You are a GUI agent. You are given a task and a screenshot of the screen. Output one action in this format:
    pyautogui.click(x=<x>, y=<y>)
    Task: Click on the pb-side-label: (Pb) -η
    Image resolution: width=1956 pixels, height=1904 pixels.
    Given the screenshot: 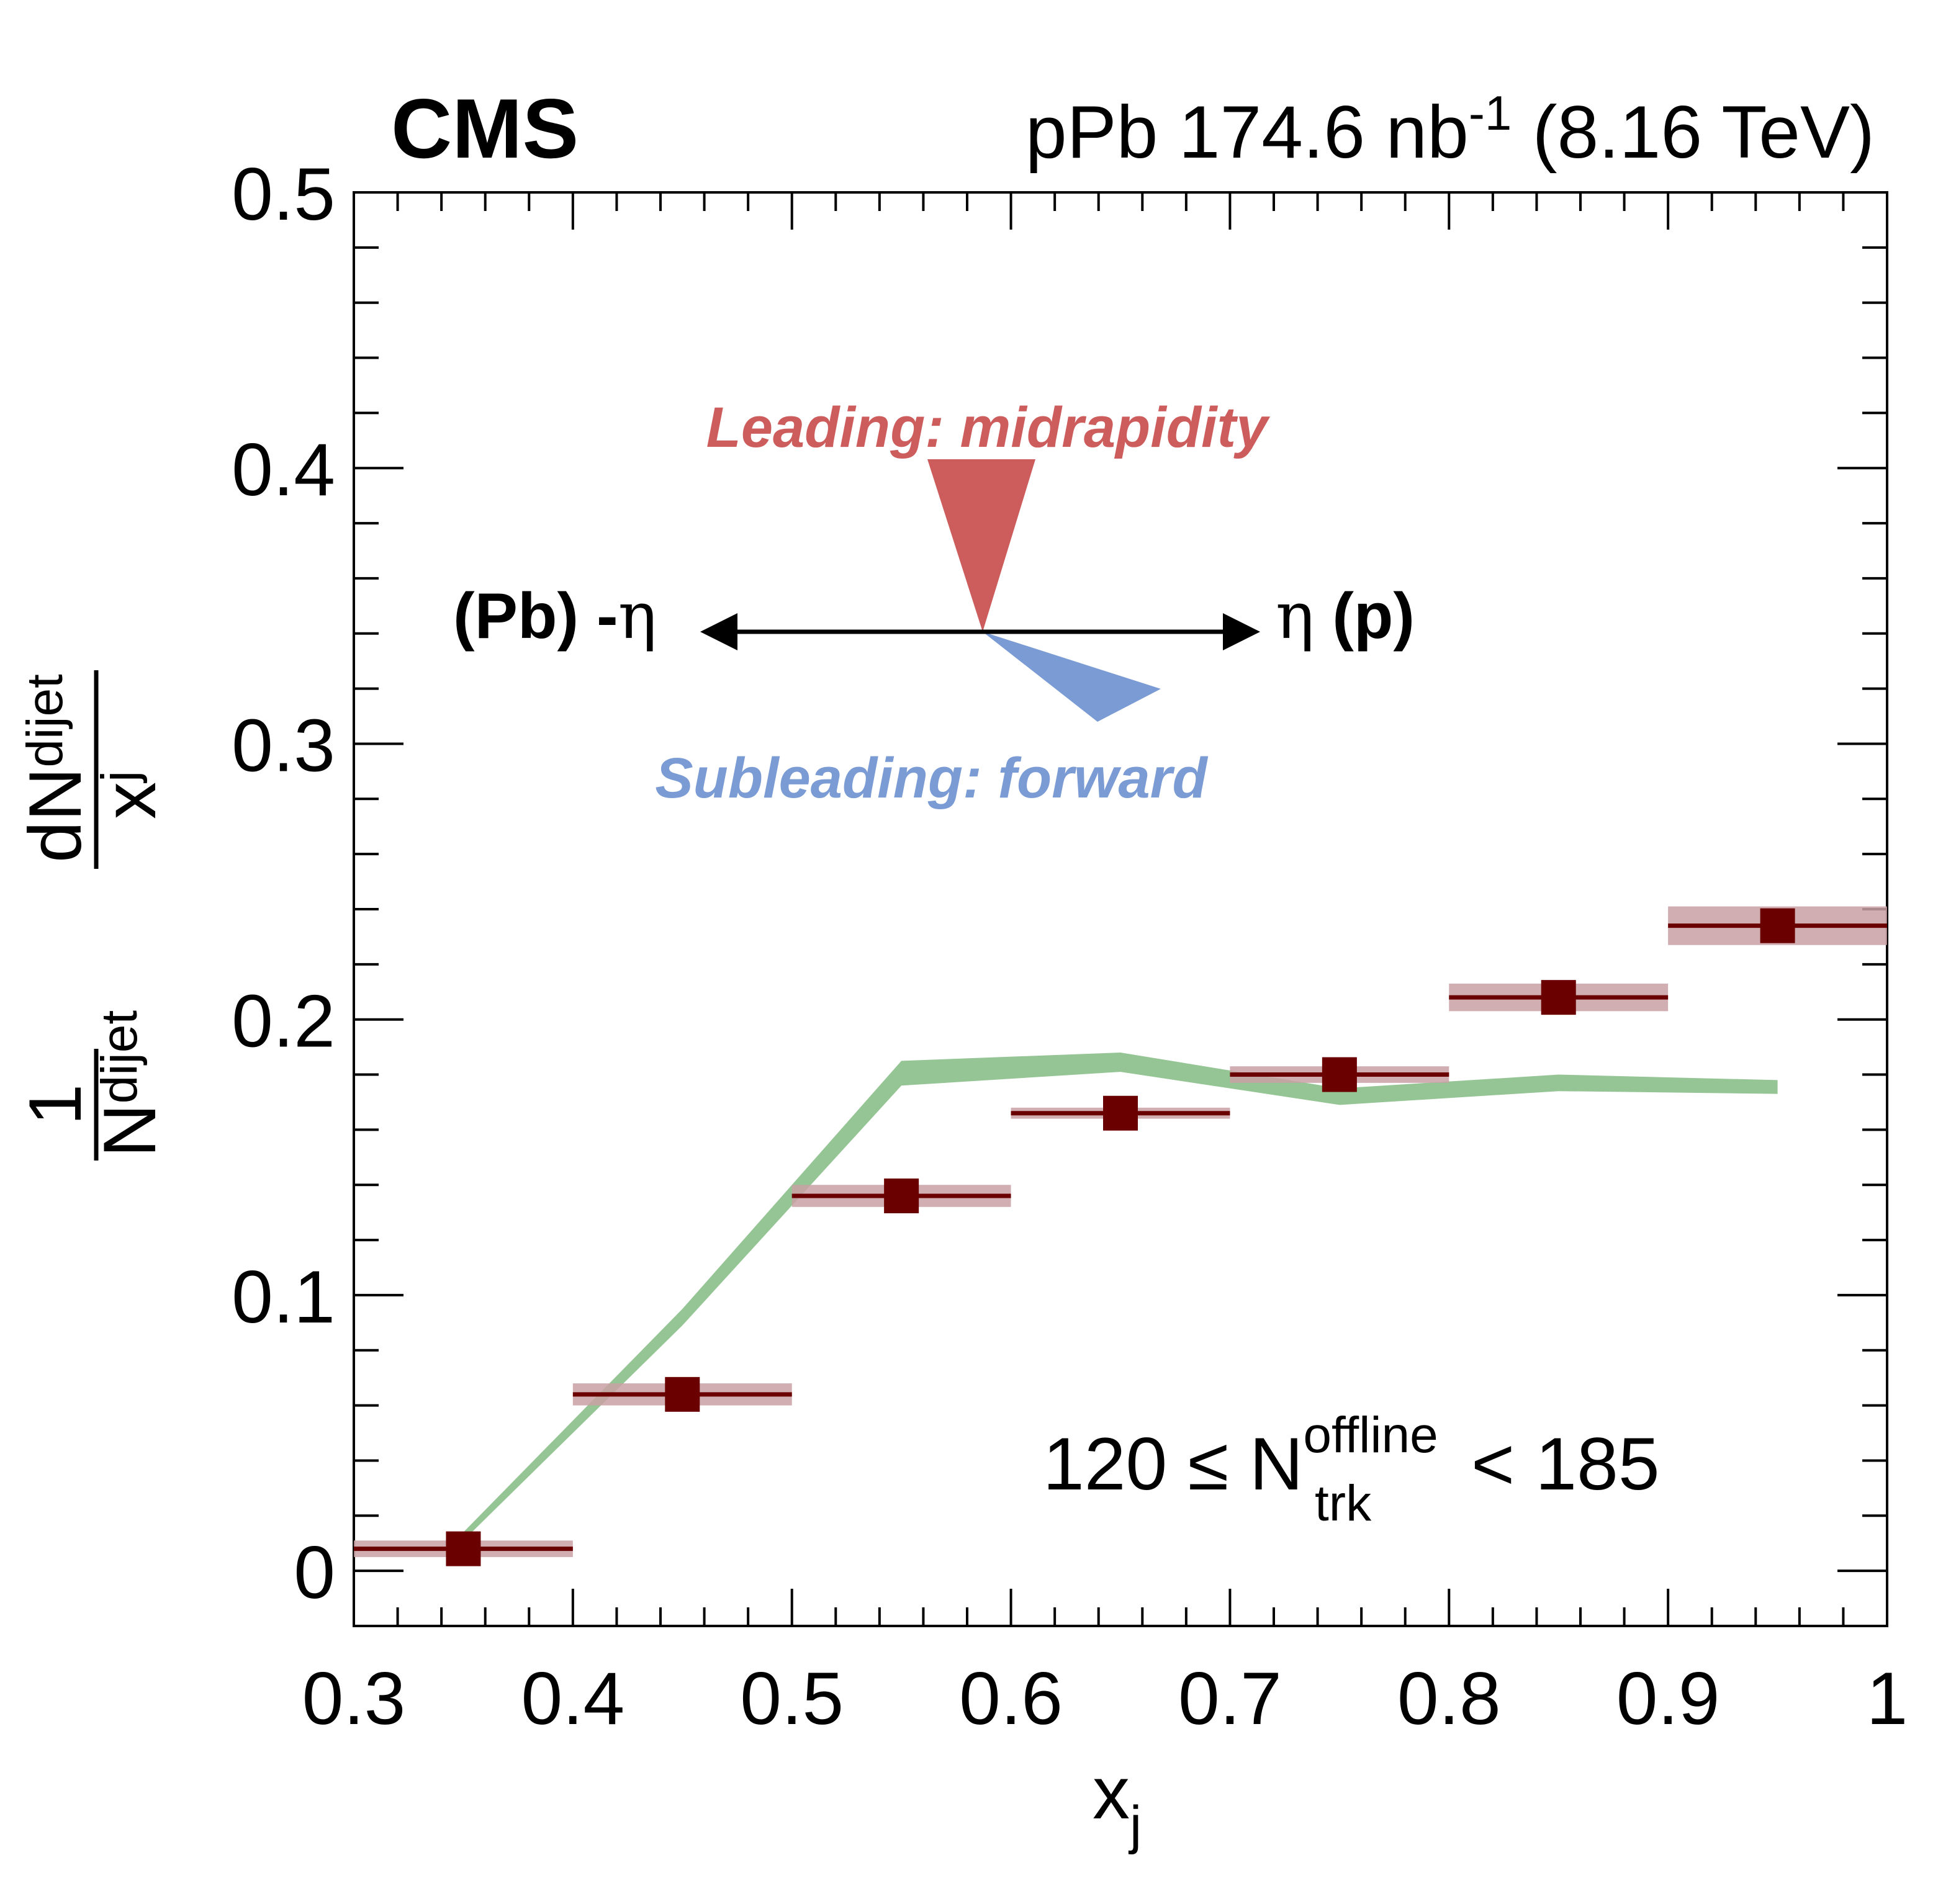 What is the action you would take?
    pyautogui.click(x=555, y=616)
    